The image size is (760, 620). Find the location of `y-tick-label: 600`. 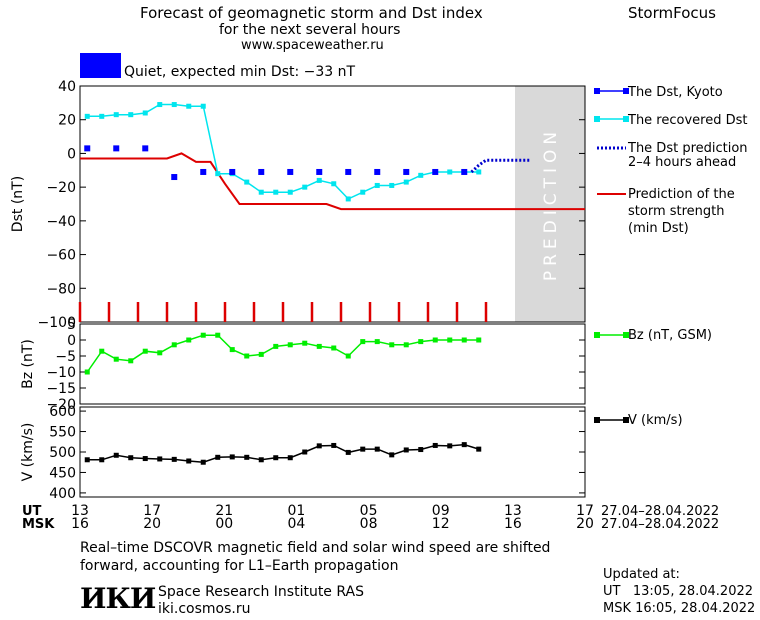

y-tick-label: 600 is located at coordinates (62, 412).